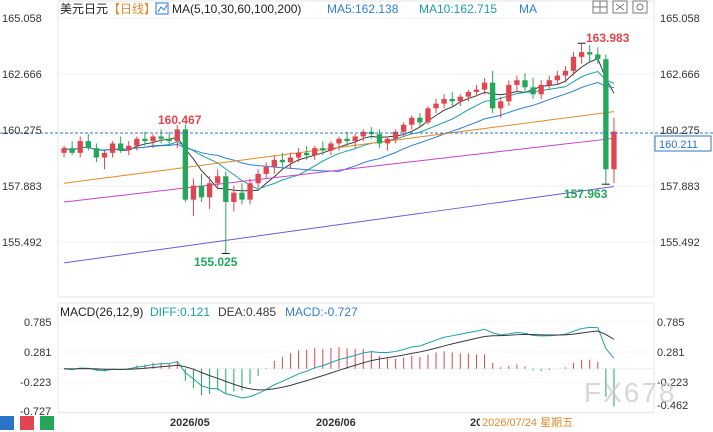  What do you see at coordinates (363, 9) in the screenshot?
I see `ma5-value: MA5:162.138` at bounding box center [363, 9].